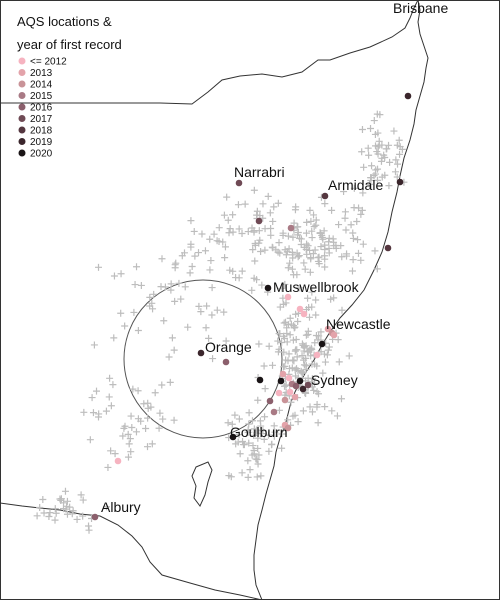 The height and width of the screenshot is (605, 500). I want to click on place-label-narrabri: Narrabri, so click(259, 172).